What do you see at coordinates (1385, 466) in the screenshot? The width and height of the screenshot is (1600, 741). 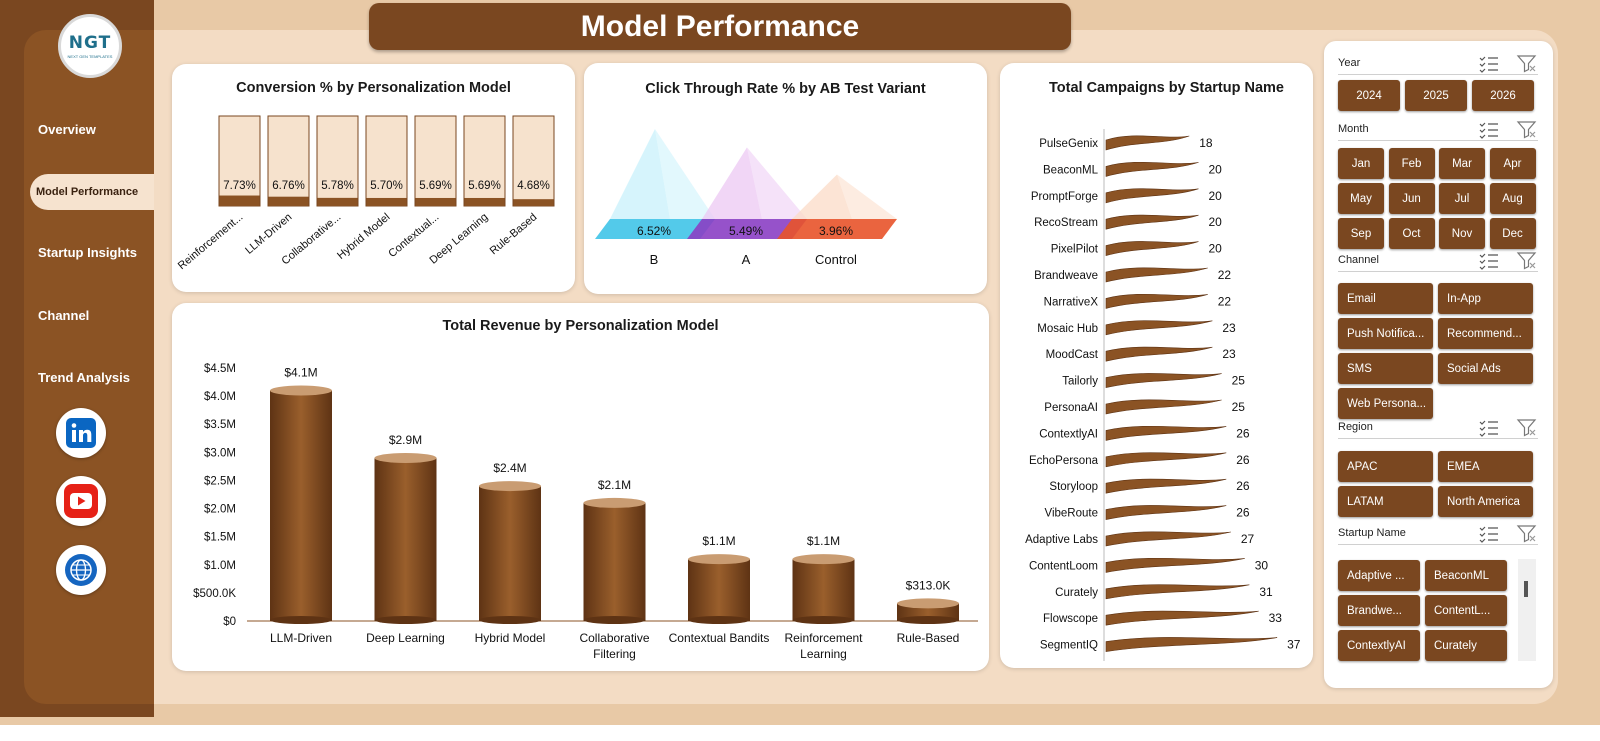 I see `filter-button: APAC` at bounding box center [1385, 466].